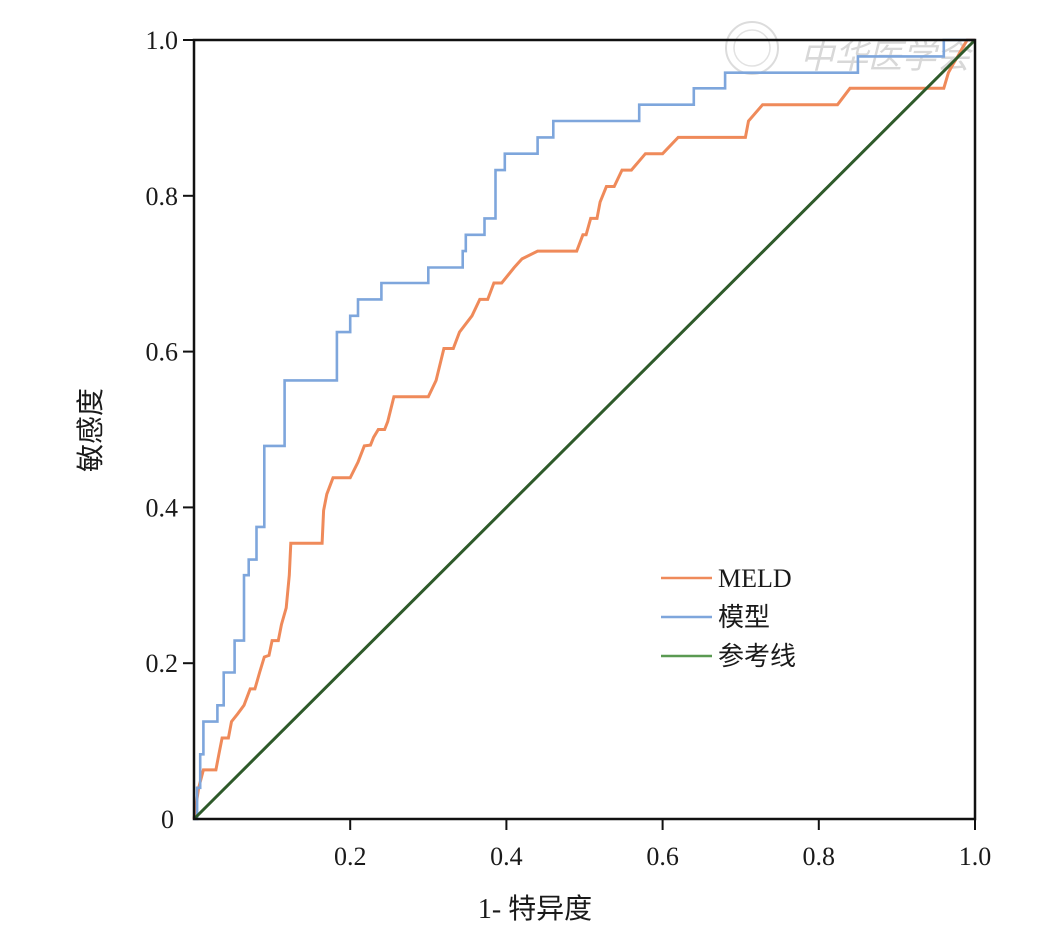 This screenshot has width=1042, height=931. Describe the element at coordinates (162, 40) in the screenshot. I see `y-tick-label: 1.0` at that location.